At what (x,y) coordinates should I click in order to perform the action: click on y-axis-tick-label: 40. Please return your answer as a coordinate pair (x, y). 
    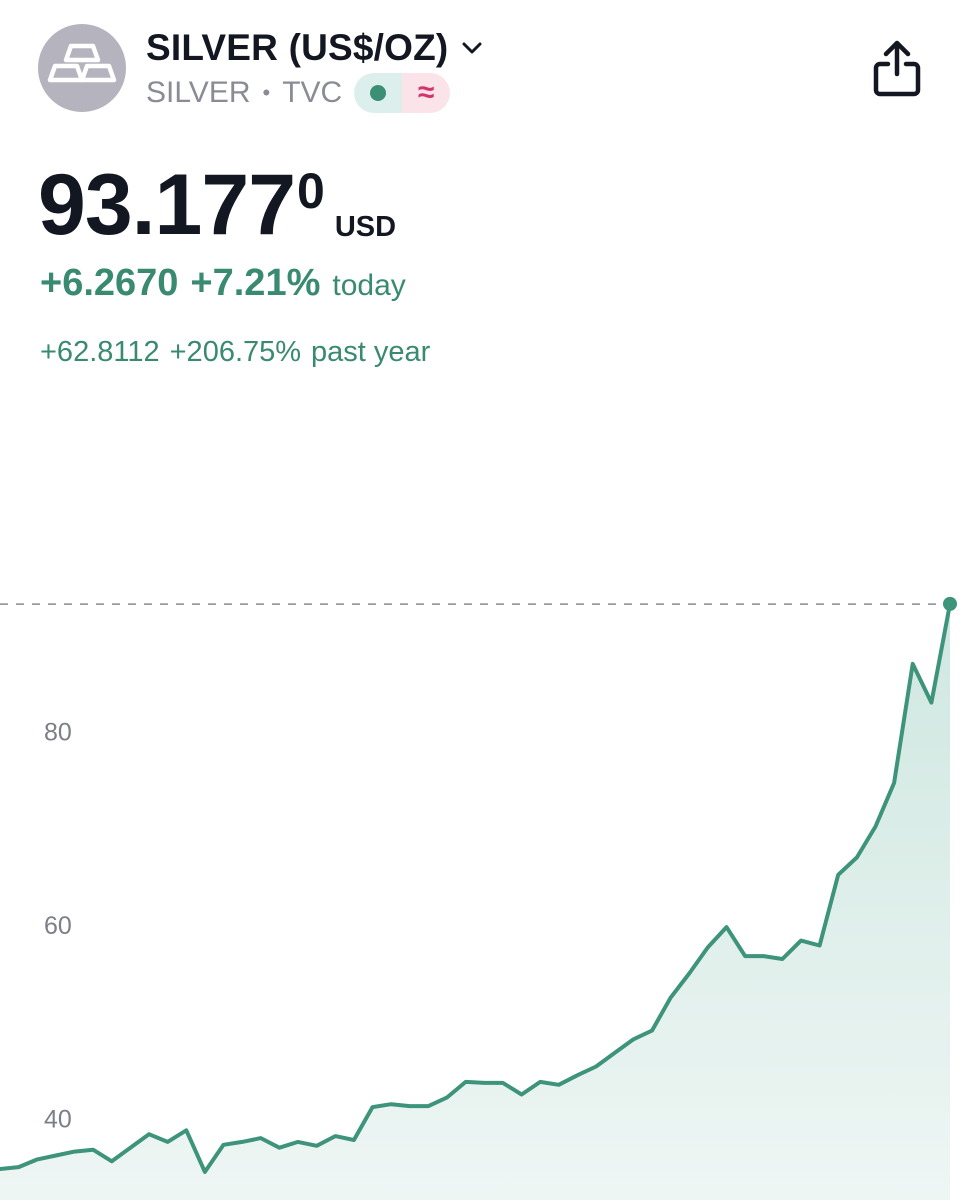
    Looking at the image, I should click on (58, 1120).